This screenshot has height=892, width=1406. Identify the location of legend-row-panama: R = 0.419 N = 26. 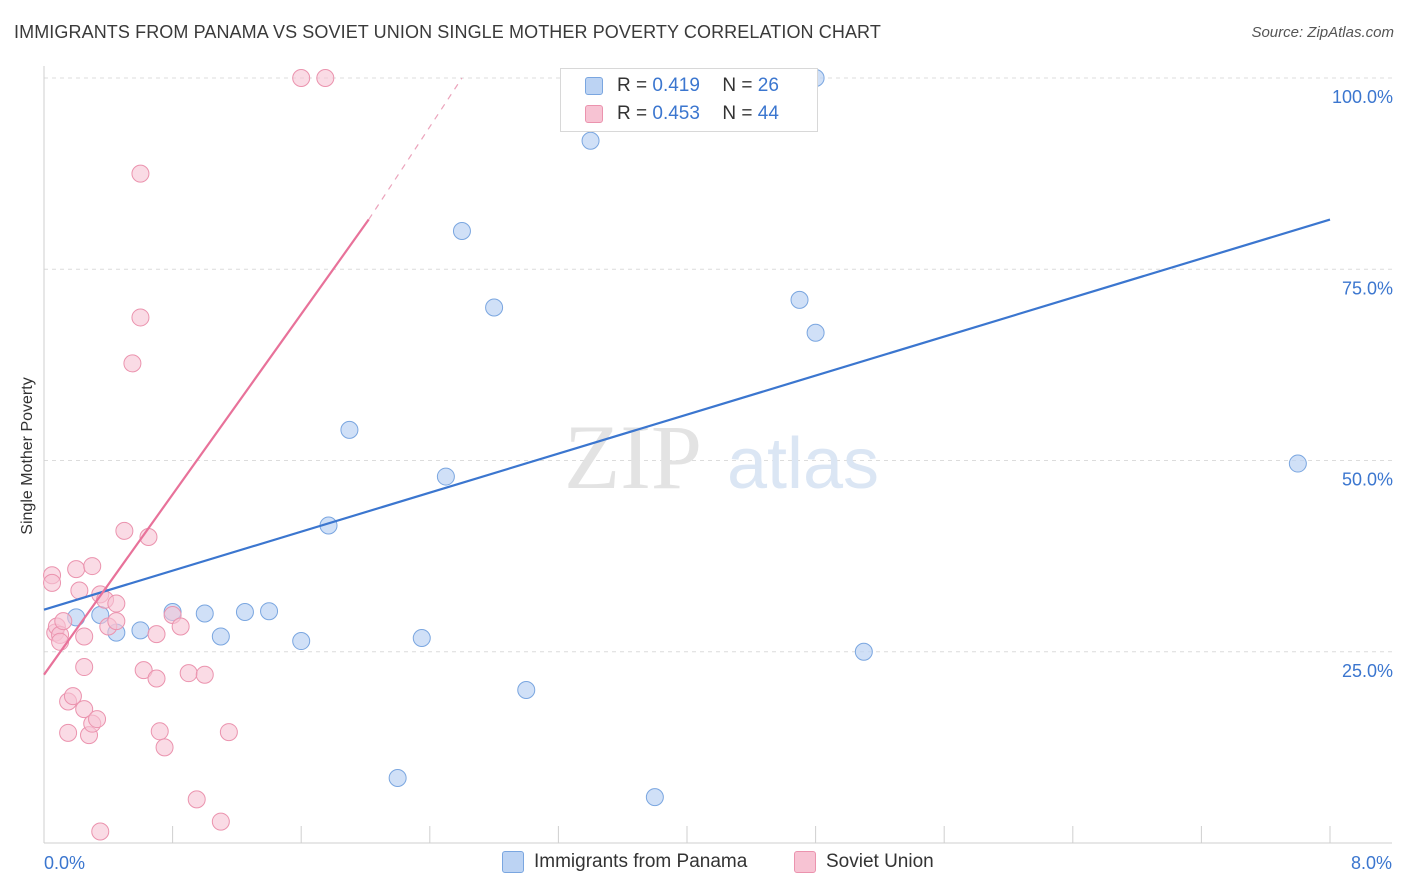
(682, 86).